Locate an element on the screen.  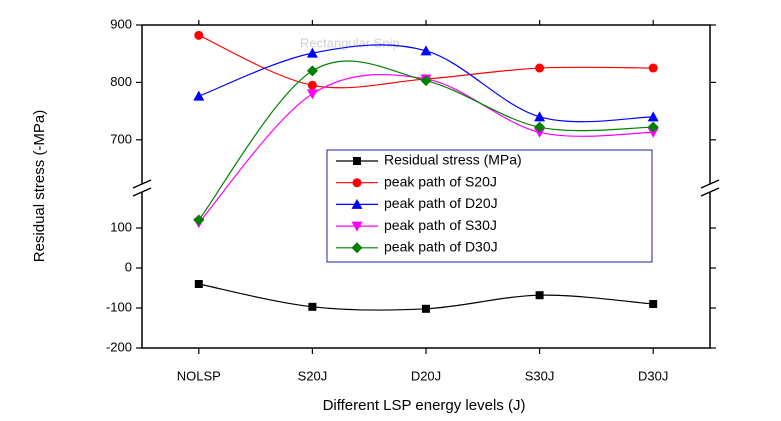
x-tick-label: NOLSP is located at coordinates (199, 375).